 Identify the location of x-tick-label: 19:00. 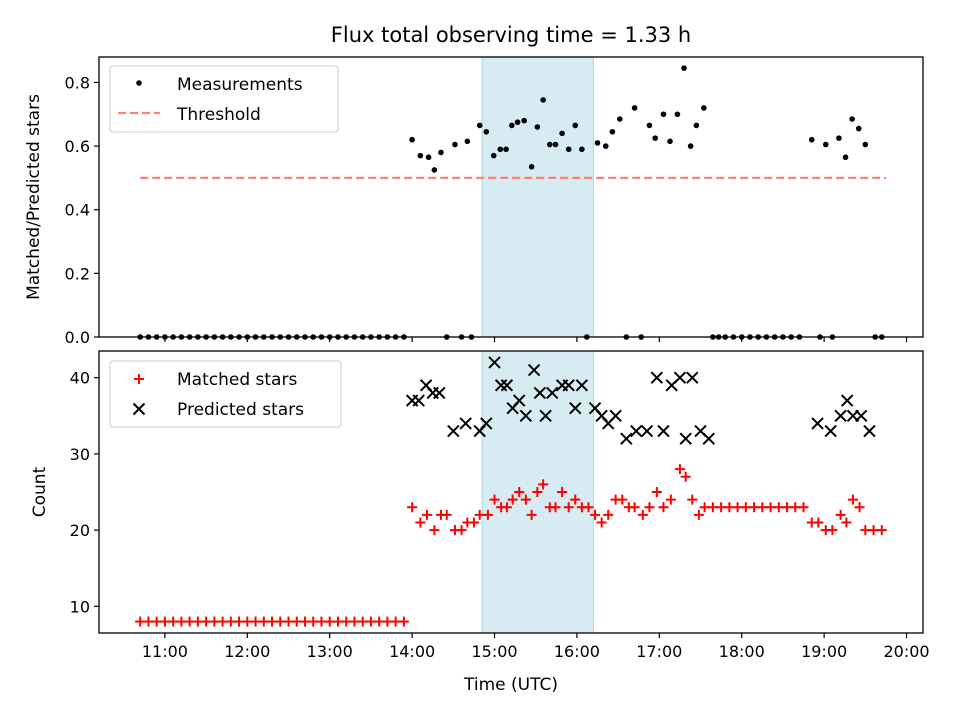
(824, 651).